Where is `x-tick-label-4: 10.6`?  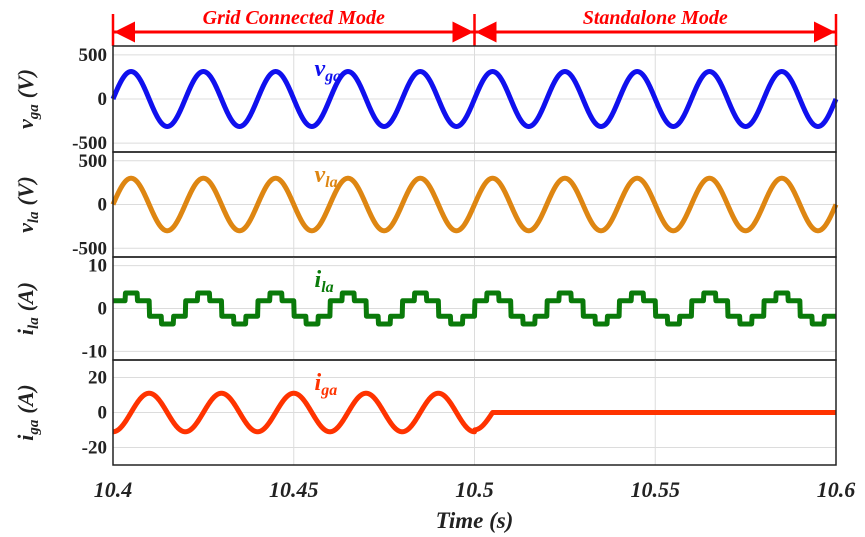
x-tick-label-4: 10.6 is located at coordinates (836, 489).